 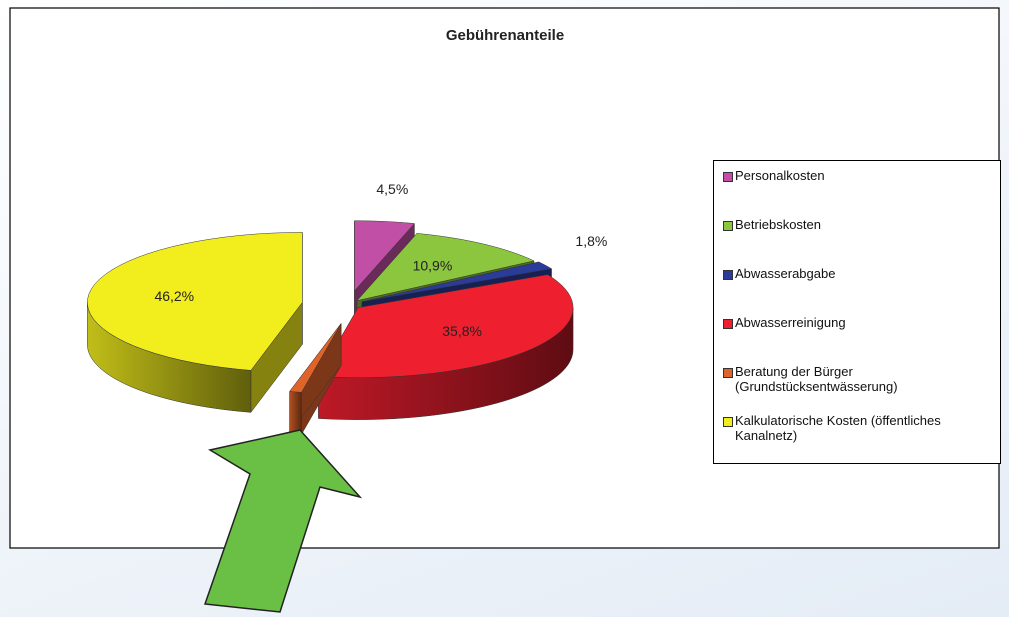 What do you see at coordinates (591, 241) in the screenshot?
I see `data-label: 1,8%` at bounding box center [591, 241].